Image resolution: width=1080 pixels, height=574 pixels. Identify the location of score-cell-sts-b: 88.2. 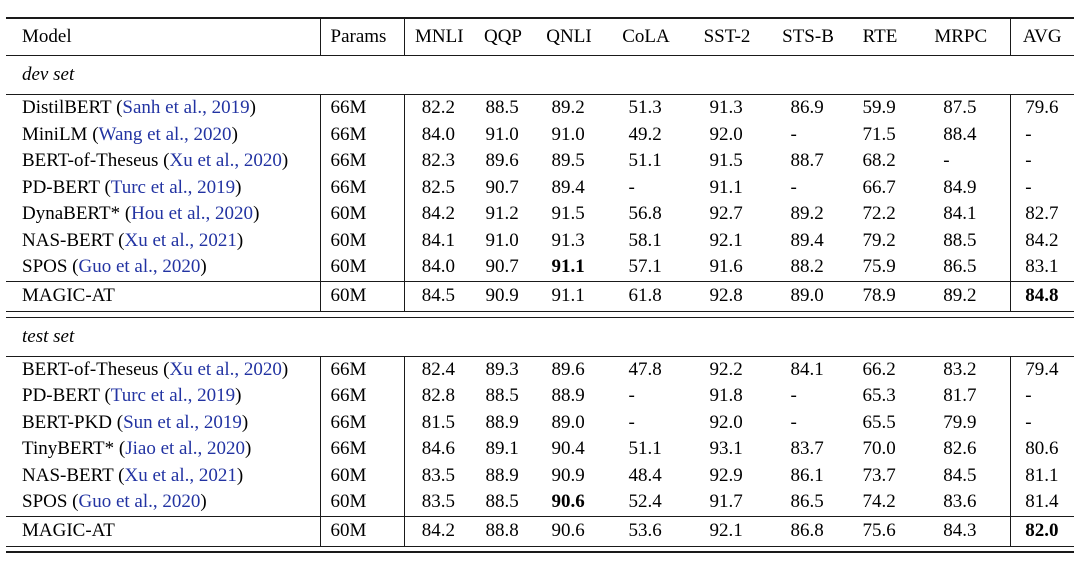
(808, 267).